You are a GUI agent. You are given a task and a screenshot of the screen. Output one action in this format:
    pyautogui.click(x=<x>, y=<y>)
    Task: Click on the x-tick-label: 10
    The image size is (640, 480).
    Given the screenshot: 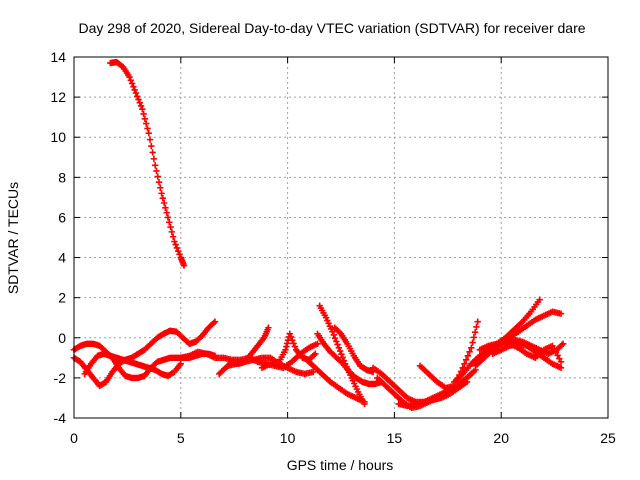 What is the action you would take?
    pyautogui.click(x=288, y=438)
    